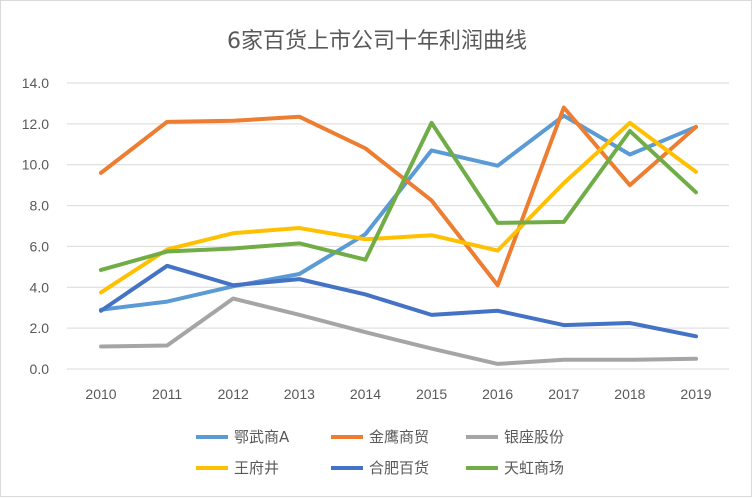 The image size is (752, 498). Describe the element at coordinates (40, 246) in the screenshot. I see `y-tick-label: 6.0` at that location.